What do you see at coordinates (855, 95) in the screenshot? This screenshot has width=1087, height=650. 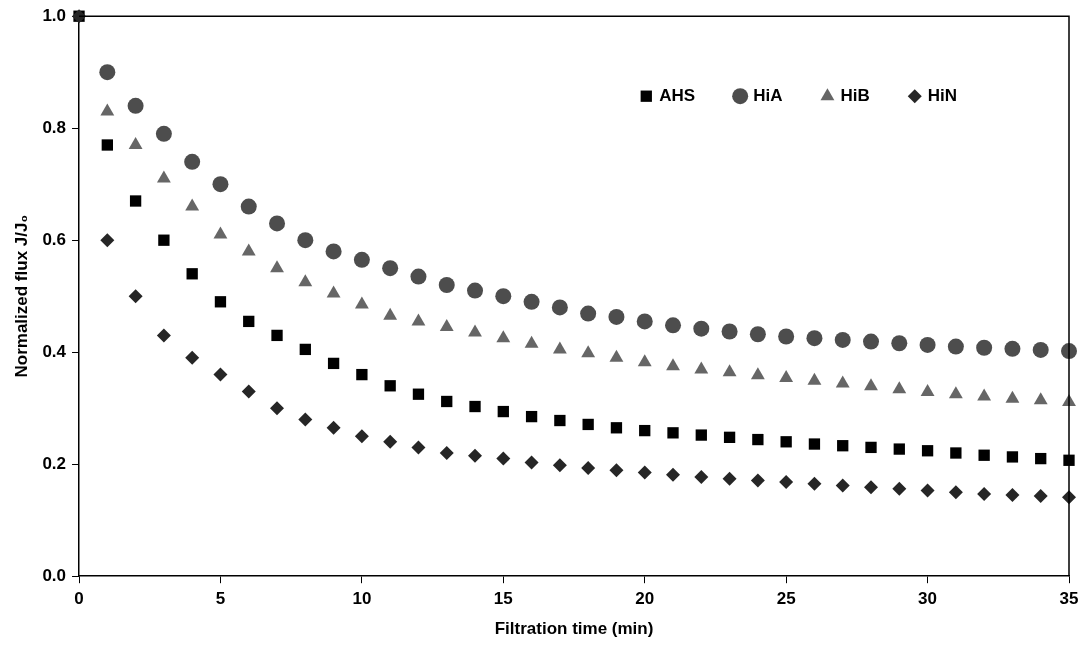 I see `legend-label: HiB` at bounding box center [855, 95].